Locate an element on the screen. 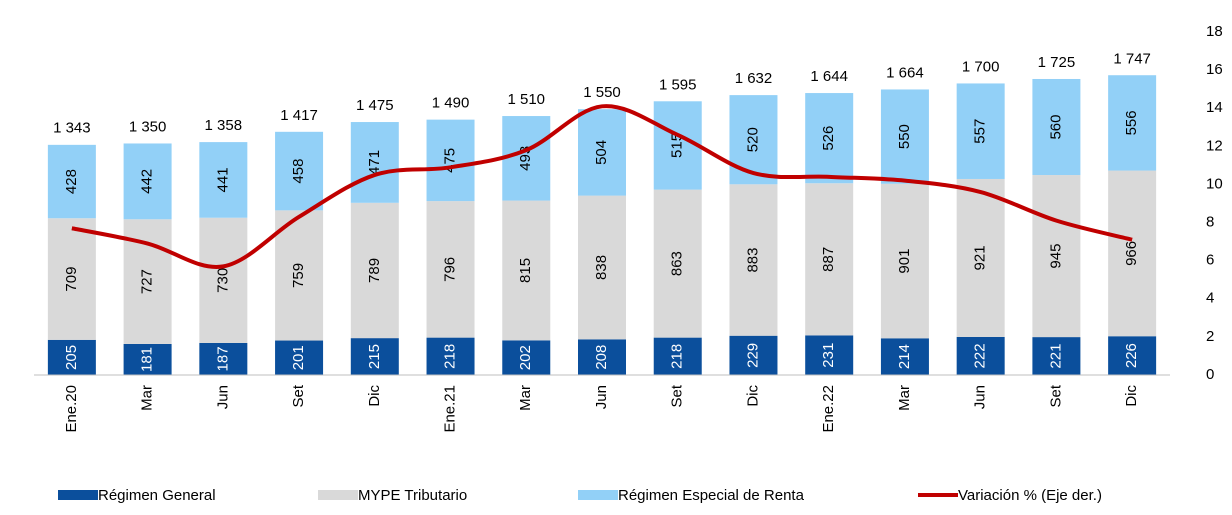 The height and width of the screenshot is (515, 1232). value-label: 815 is located at coordinates (525, 270).